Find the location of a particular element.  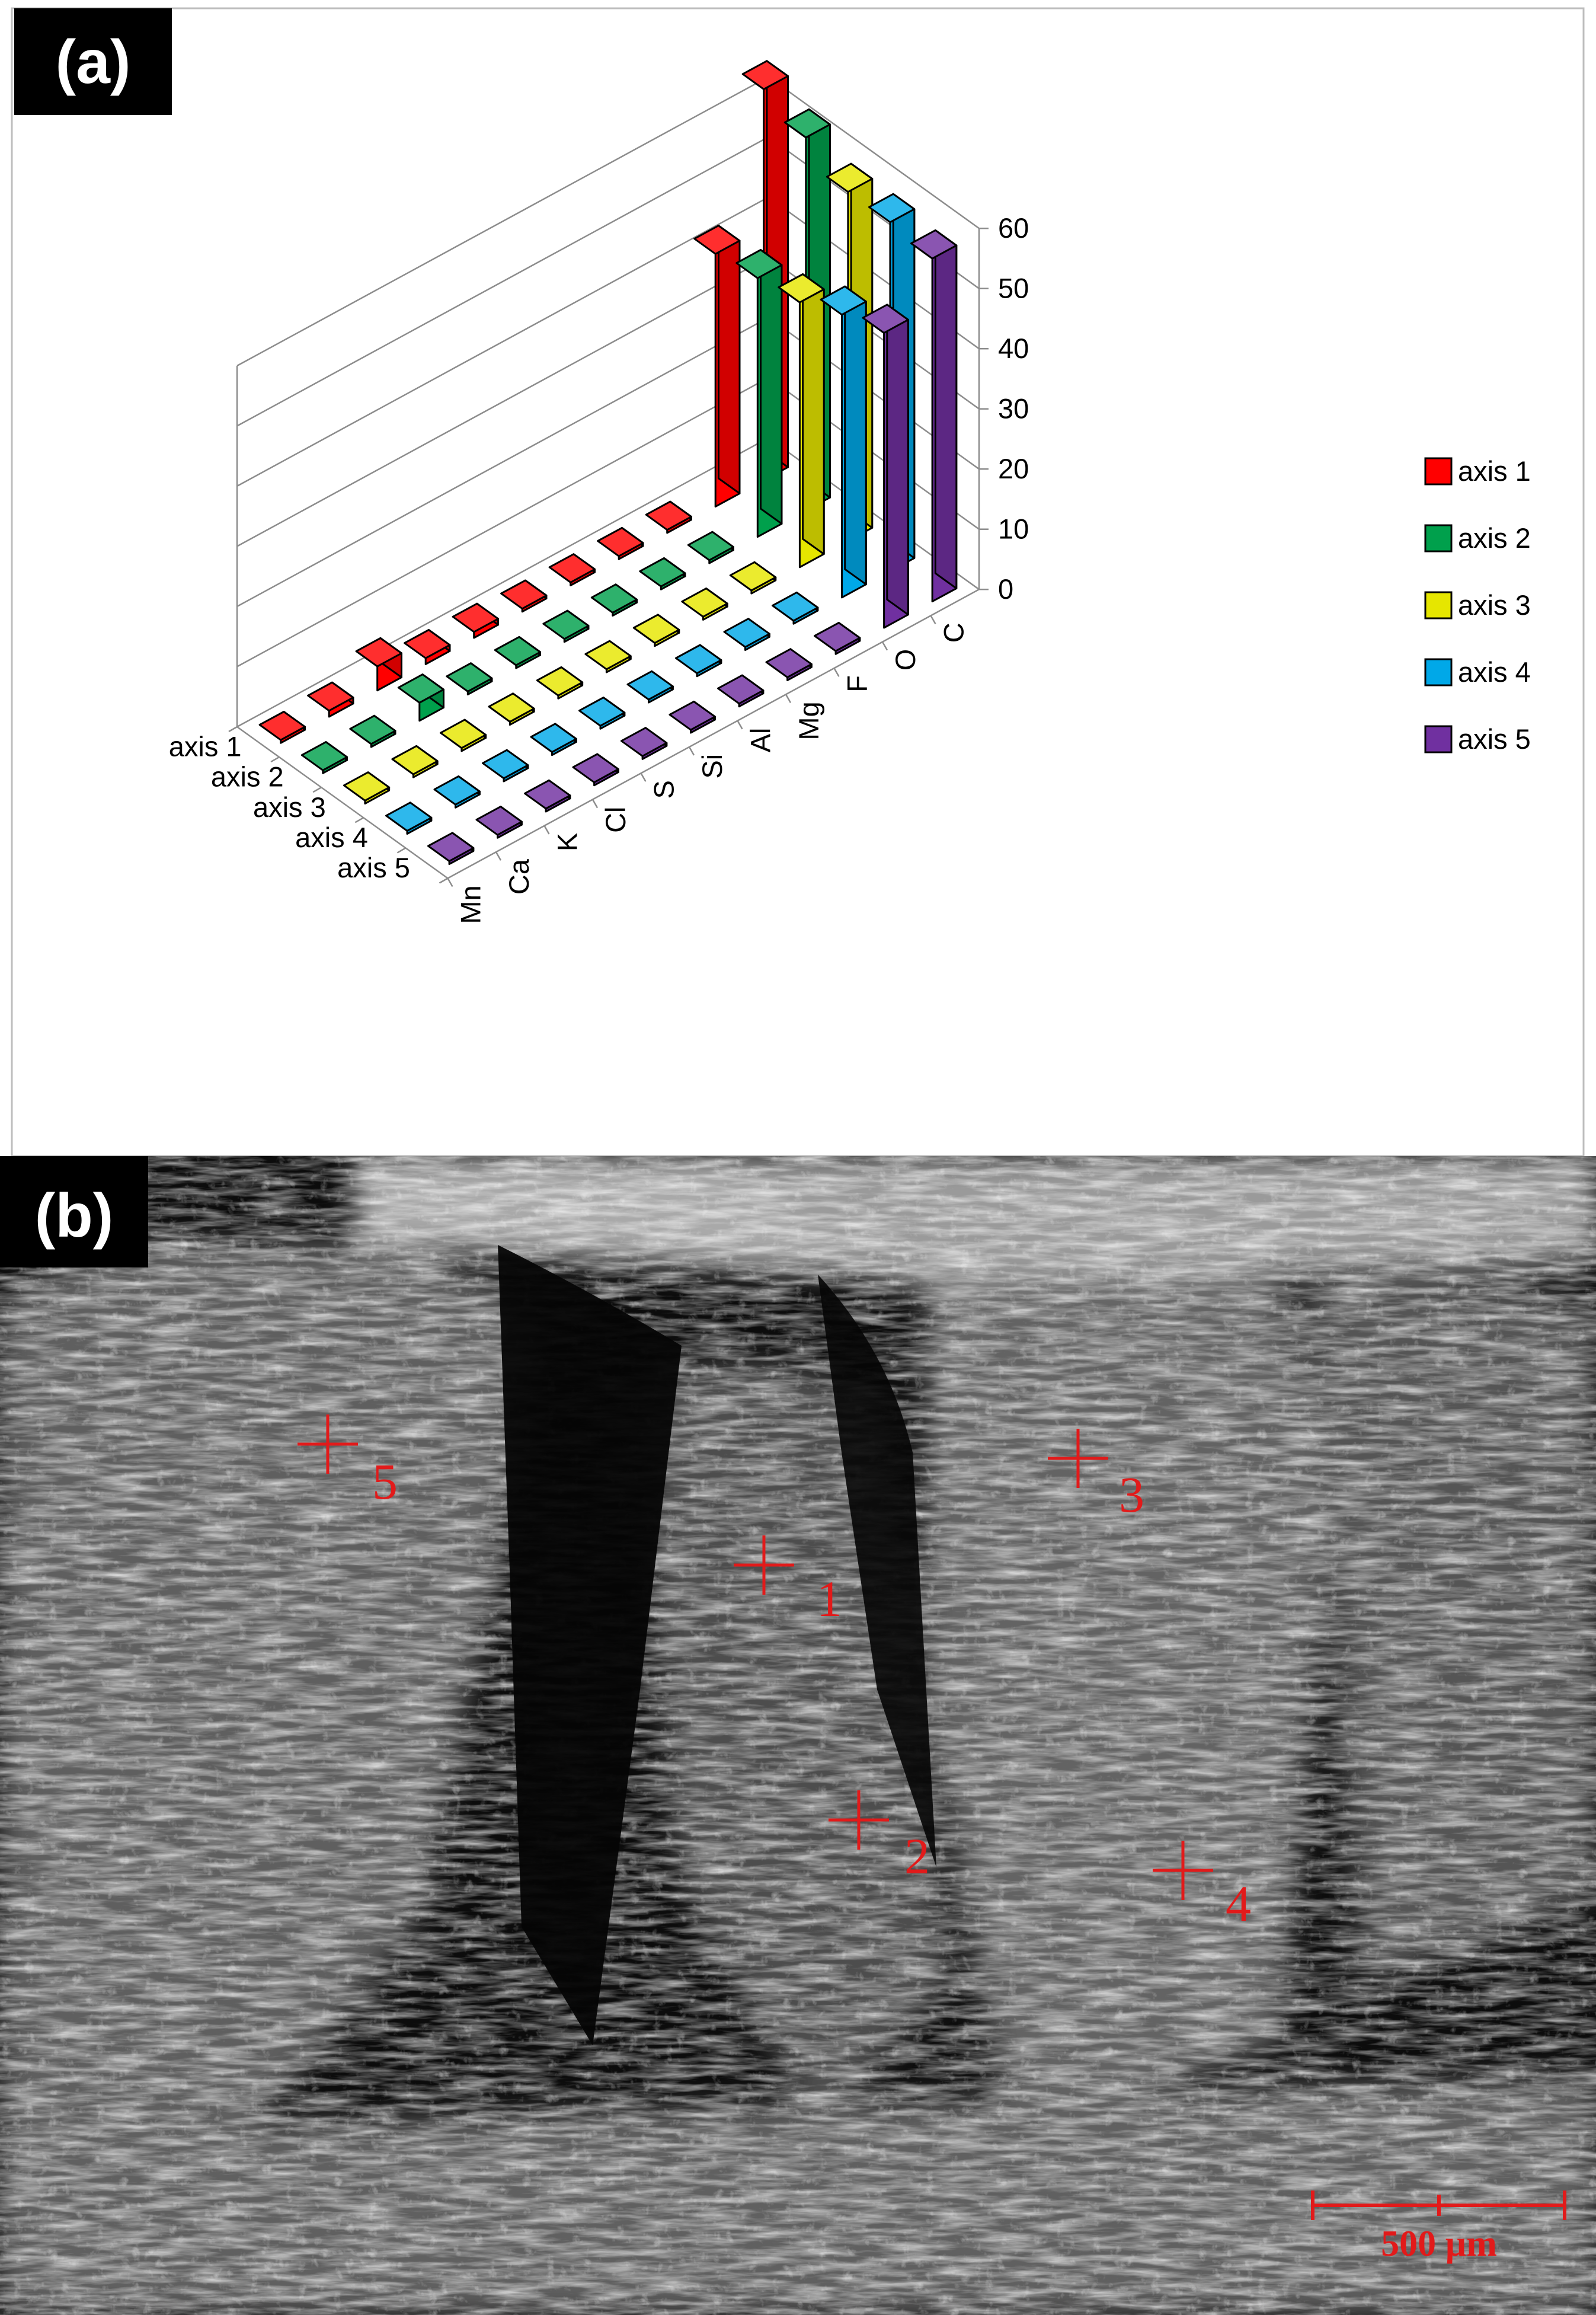

category-label-O: O is located at coordinates (905, 660).